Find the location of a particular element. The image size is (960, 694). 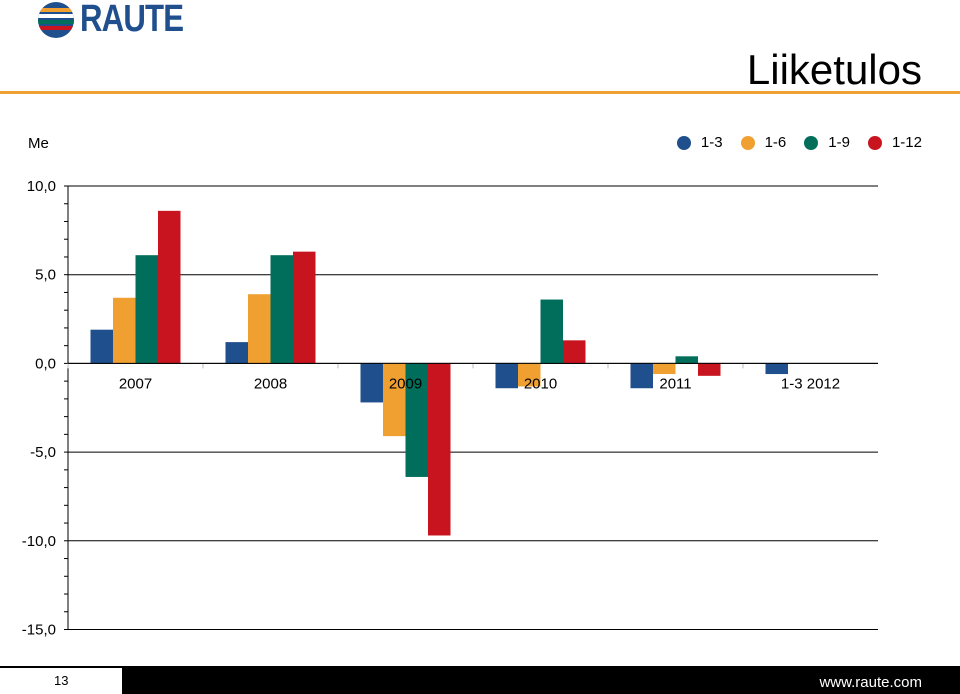

x-tick-label: 2010 is located at coordinates (540, 383).